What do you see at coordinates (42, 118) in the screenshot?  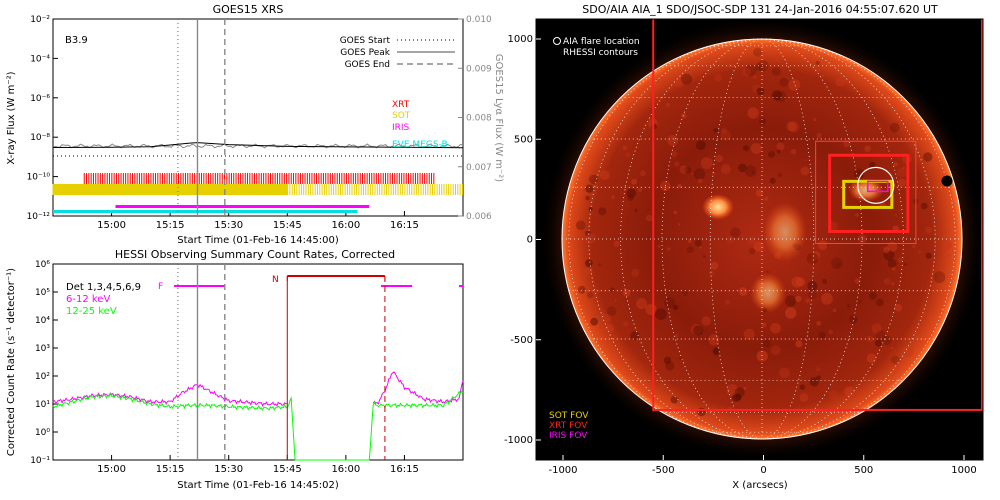 I see `goes-y-axis: 10⁻¹² 10⁻¹⁰ 10⁻⁸ 10⁻⁶ 10⁻⁴ 10⁻²` at bounding box center [42, 118].